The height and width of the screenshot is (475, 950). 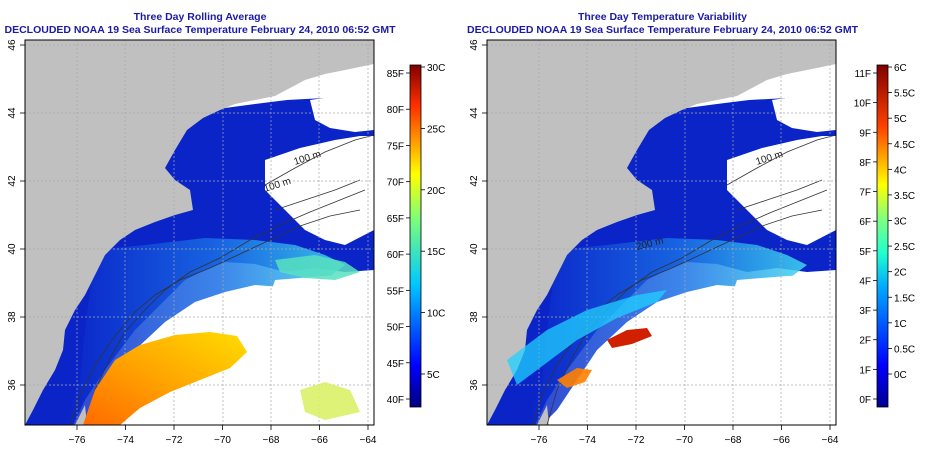 I want to click on right-cb-c-label: 5.5C, so click(x=904, y=94).